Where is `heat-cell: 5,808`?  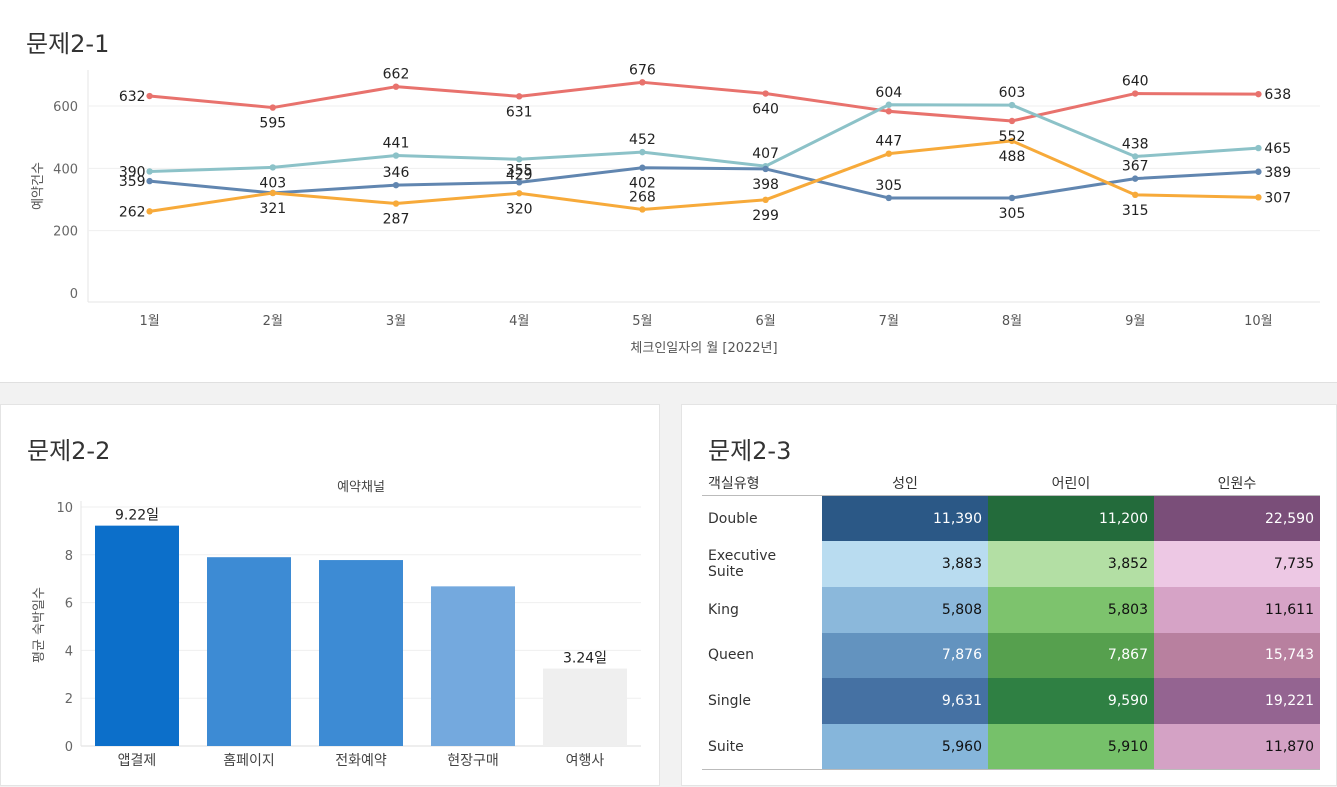 heat-cell: 5,808 is located at coordinates (905, 609).